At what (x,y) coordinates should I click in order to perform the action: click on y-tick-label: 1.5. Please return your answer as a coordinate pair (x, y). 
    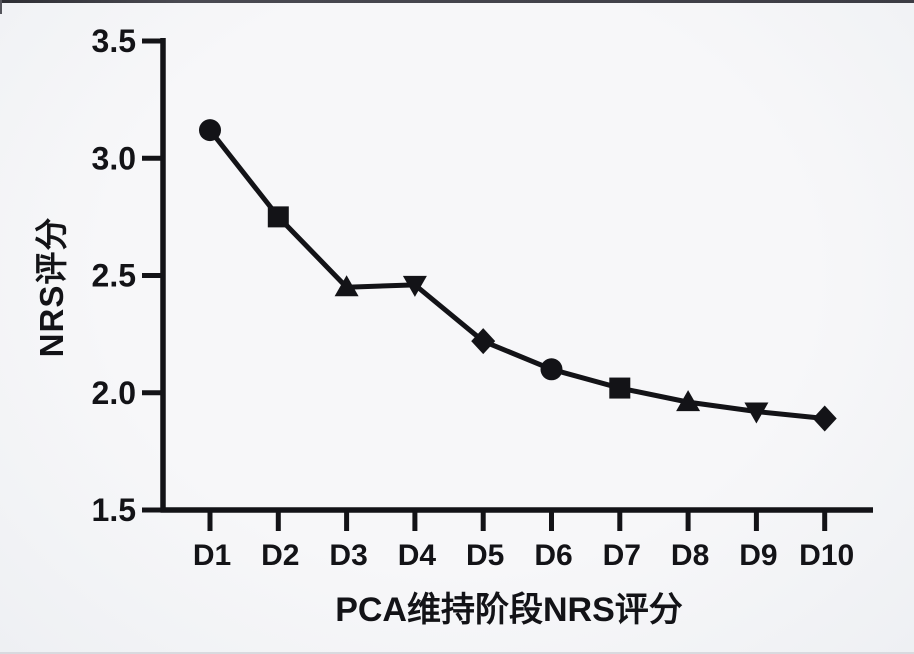
    Looking at the image, I should click on (114, 510).